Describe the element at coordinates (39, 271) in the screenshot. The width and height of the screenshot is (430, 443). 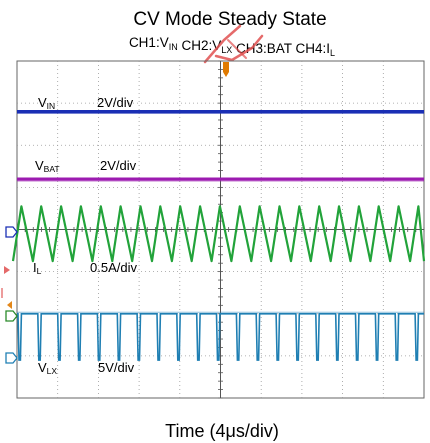
I see `label-sub: L` at that location.